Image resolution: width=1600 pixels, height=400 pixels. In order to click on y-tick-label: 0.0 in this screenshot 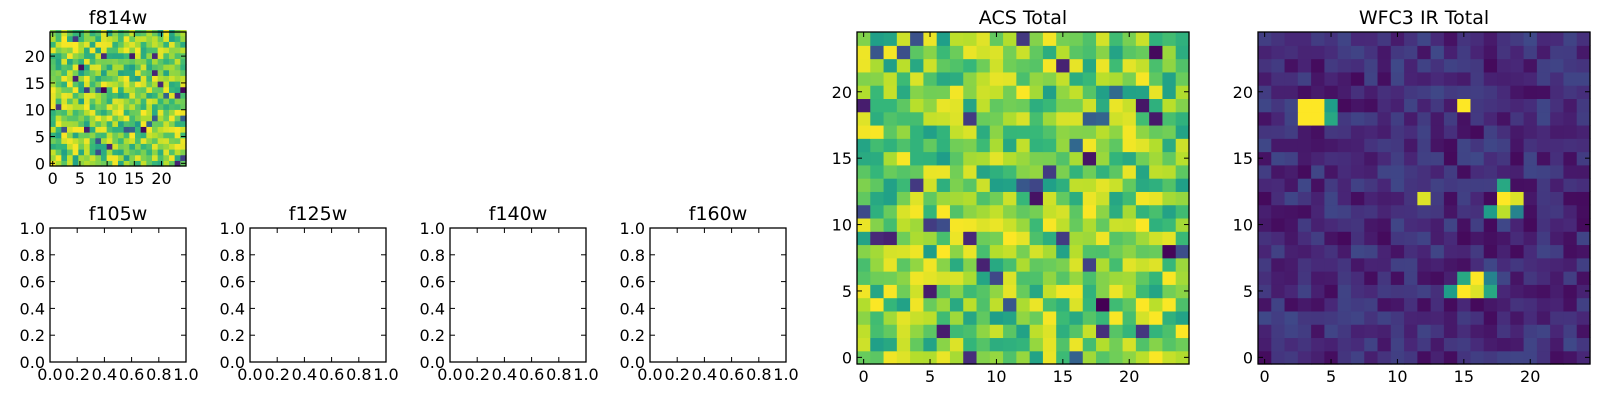, I will do `click(232, 362)`.